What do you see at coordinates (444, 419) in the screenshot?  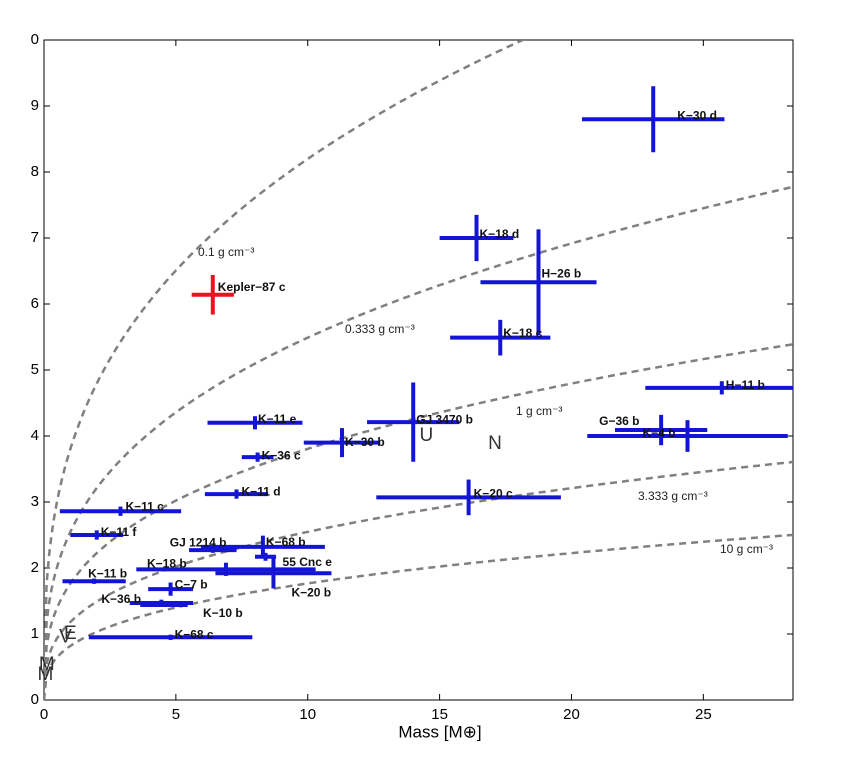 I see `point-label: GJ 3470 b` at bounding box center [444, 419].